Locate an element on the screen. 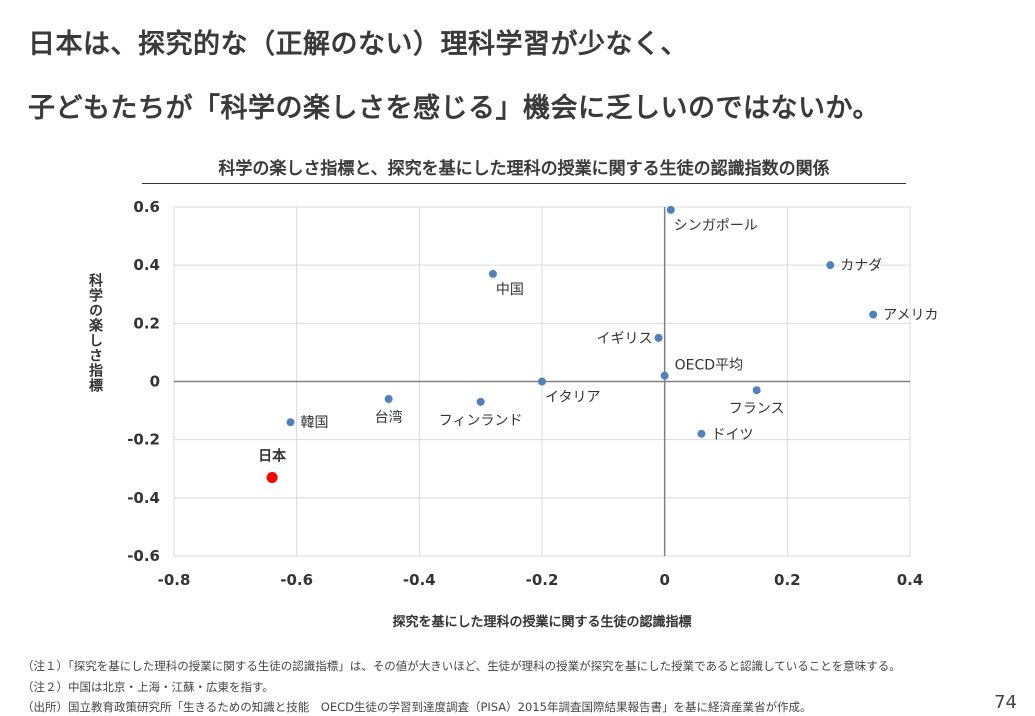 This screenshot has height=716, width=1035. data-label: シンガポール is located at coordinates (716, 226).